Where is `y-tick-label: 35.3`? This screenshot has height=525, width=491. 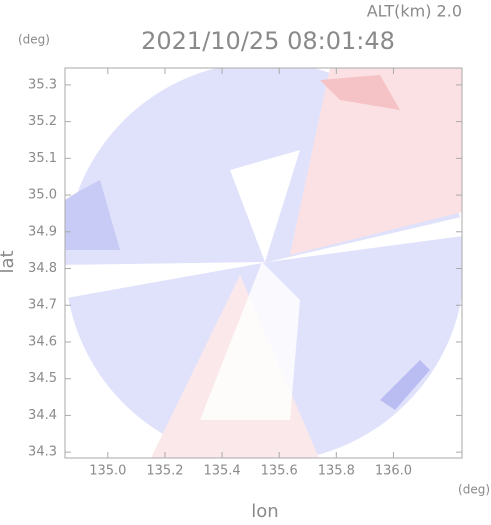
y-tick-label: 35.3 is located at coordinates (42, 84).